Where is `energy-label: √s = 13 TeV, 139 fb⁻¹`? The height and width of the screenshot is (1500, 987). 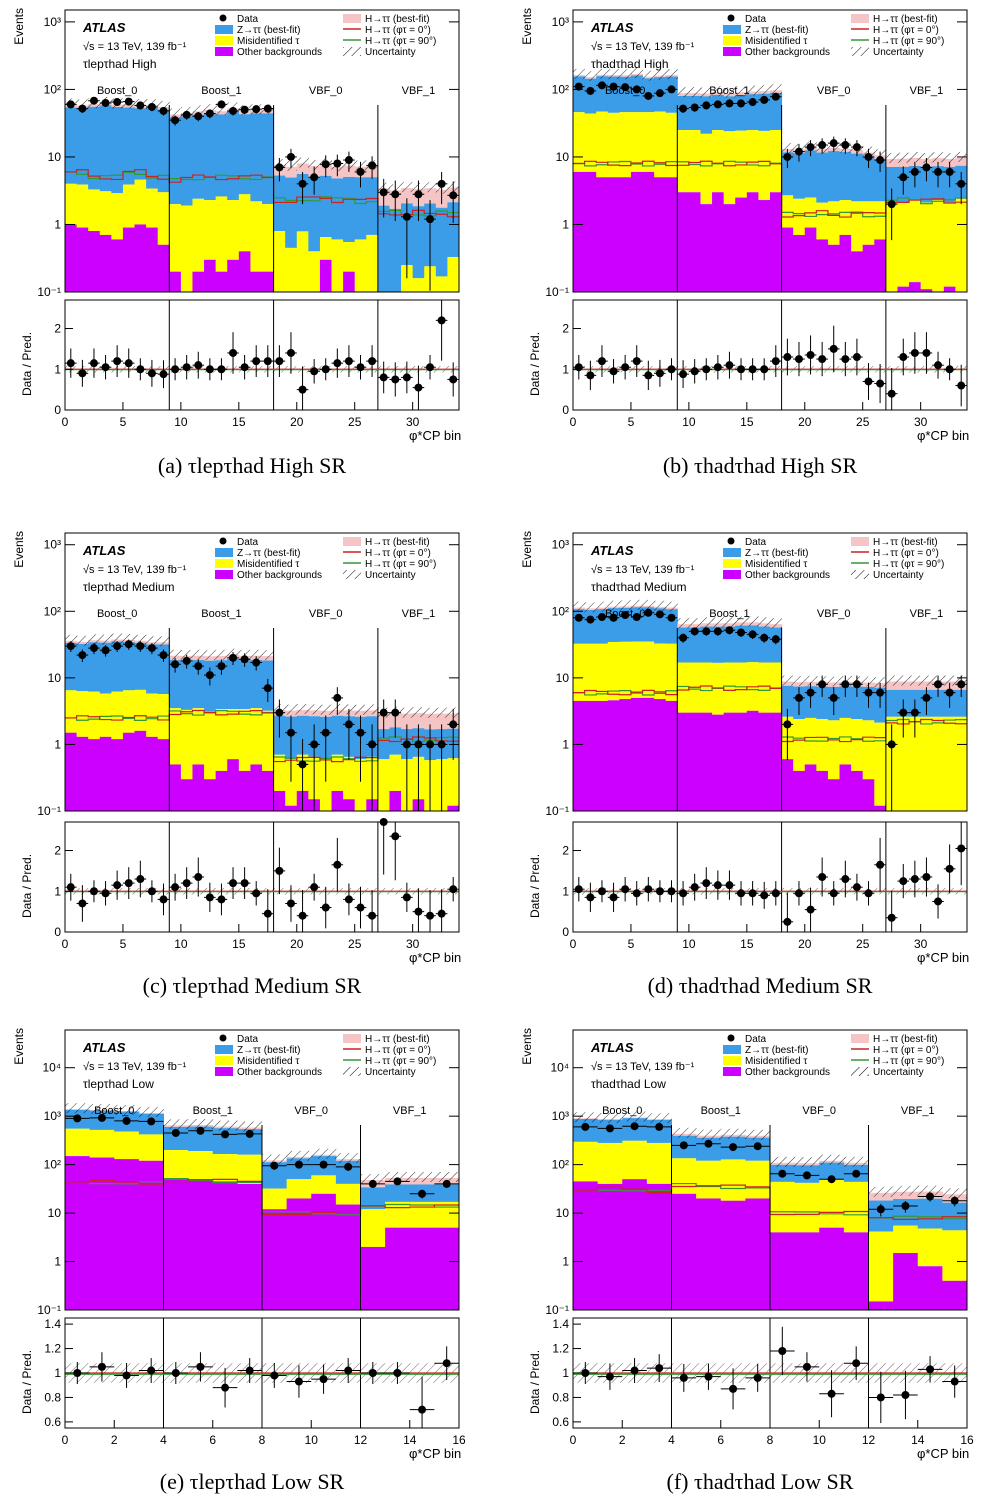 energy-label: √s = 13 TeV, 139 fb⁻¹ is located at coordinates (135, 570).